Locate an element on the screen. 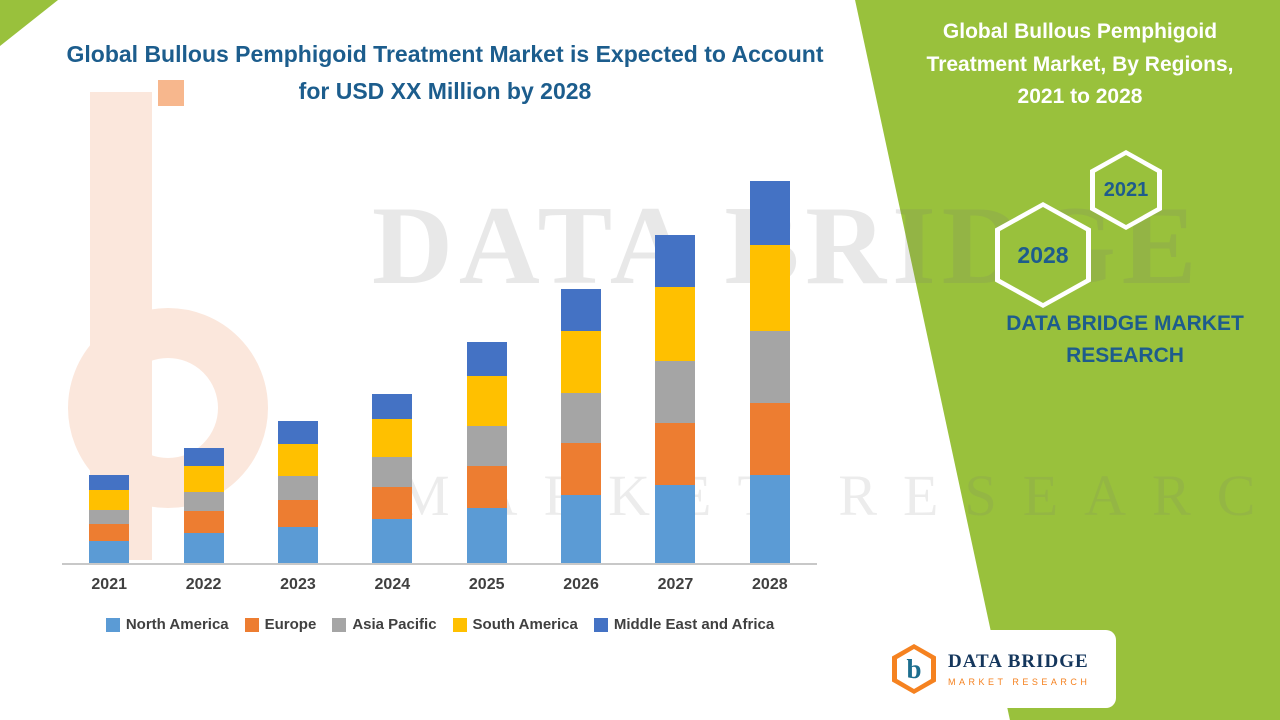  x-axis-label: 2022 is located at coordinates (203, 584).